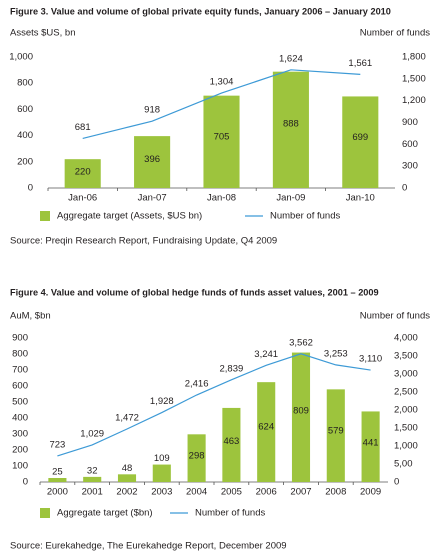  What do you see at coordinates (335, 492) in the screenshot?
I see `x-tick-label: 2008` at bounding box center [335, 492].